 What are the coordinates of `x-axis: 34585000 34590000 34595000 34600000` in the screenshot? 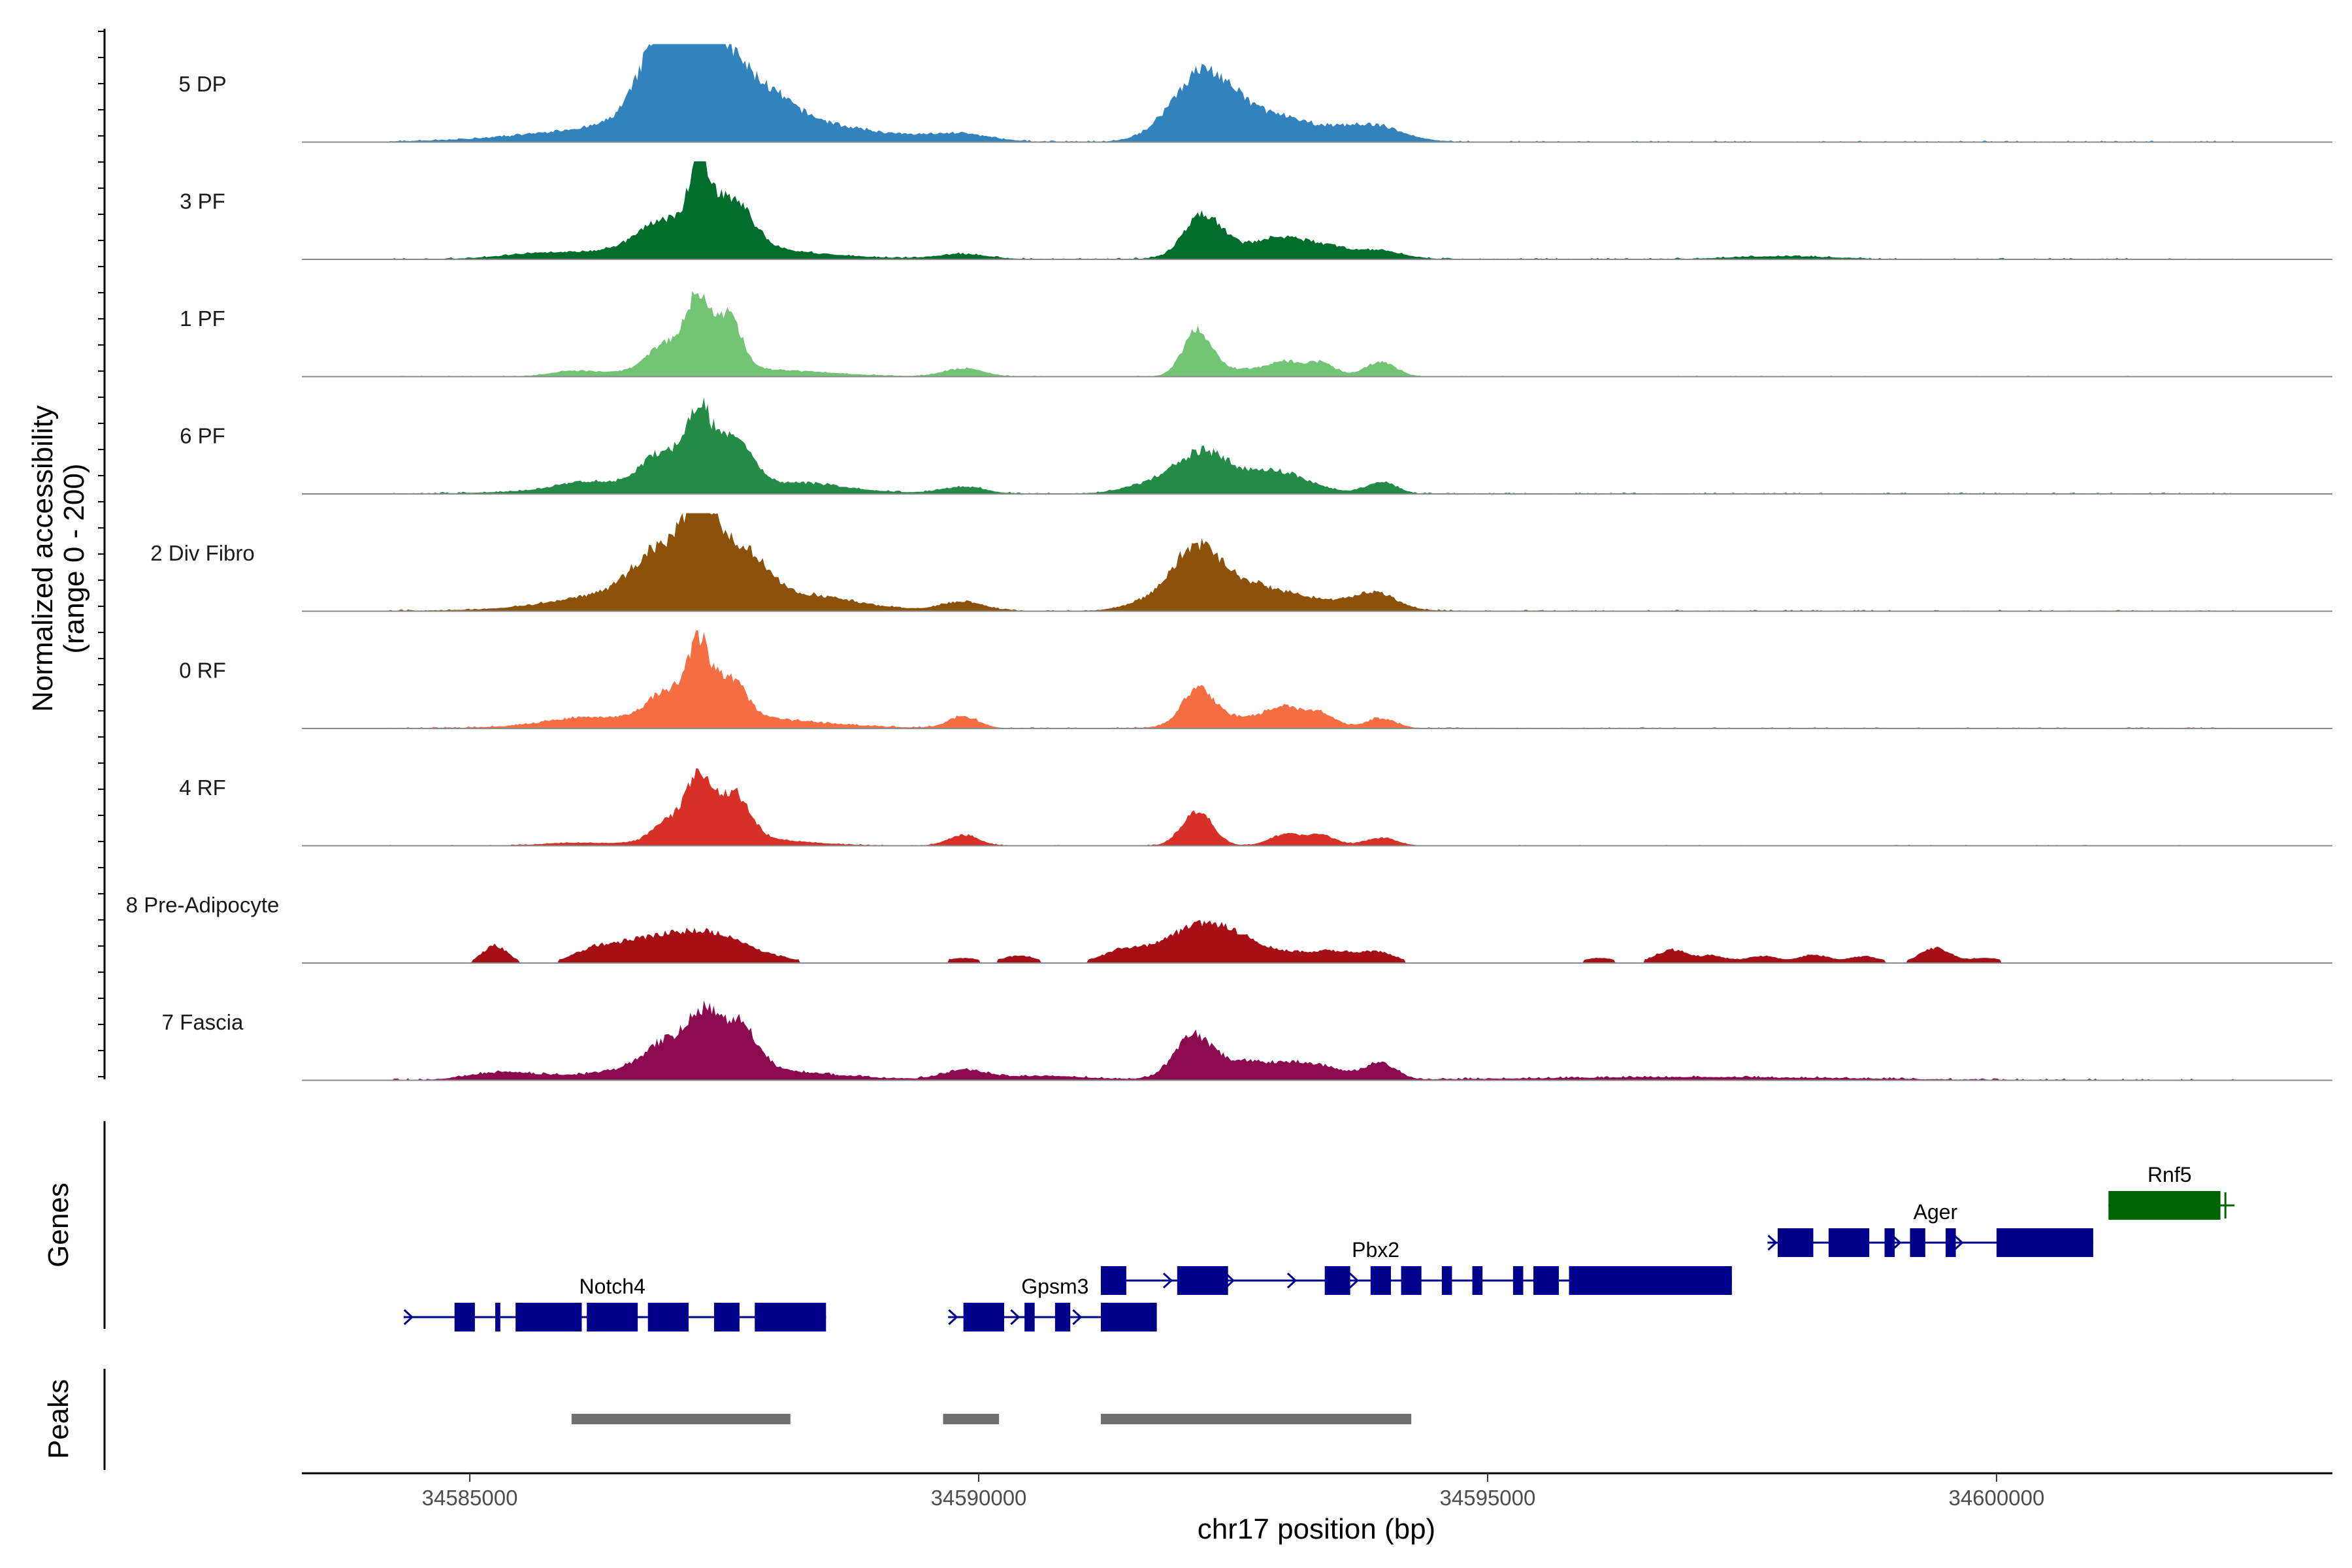 It's located at (1317, 1491).